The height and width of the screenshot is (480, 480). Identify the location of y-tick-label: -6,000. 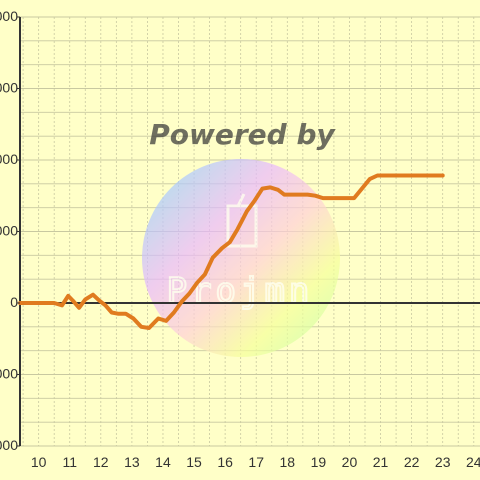
(9, 445).